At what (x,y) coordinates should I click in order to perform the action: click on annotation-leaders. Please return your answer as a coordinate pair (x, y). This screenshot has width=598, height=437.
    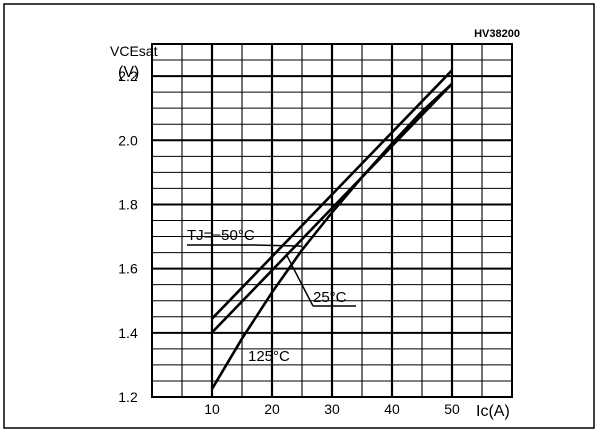
    Looking at the image, I should click on (271, 275).